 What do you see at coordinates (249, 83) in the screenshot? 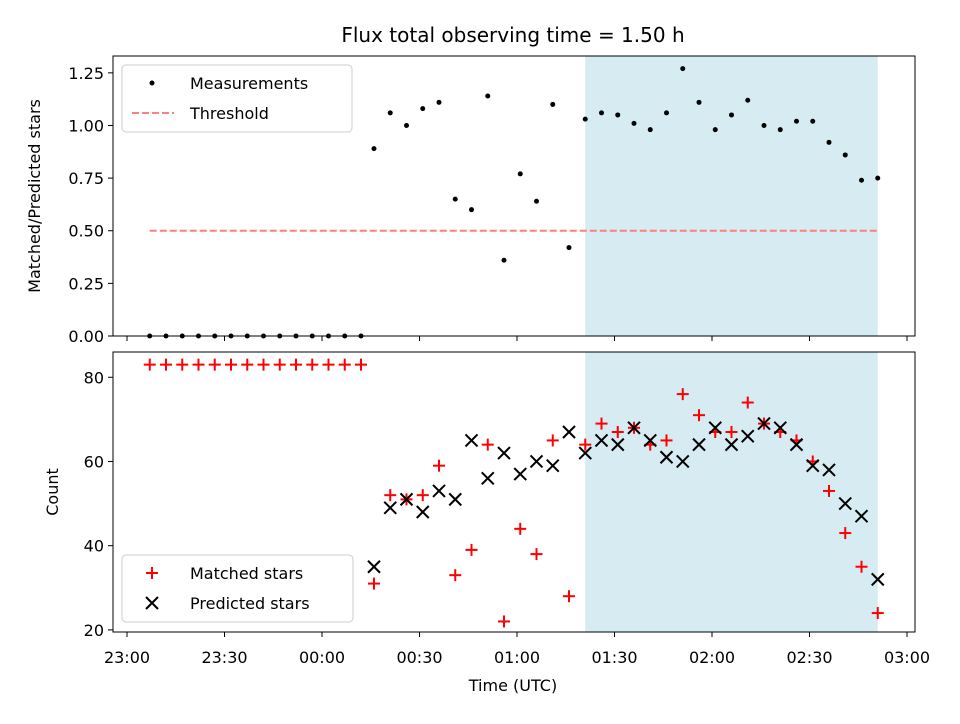
I see `legend-measurements-label: Measurements` at bounding box center [249, 83].